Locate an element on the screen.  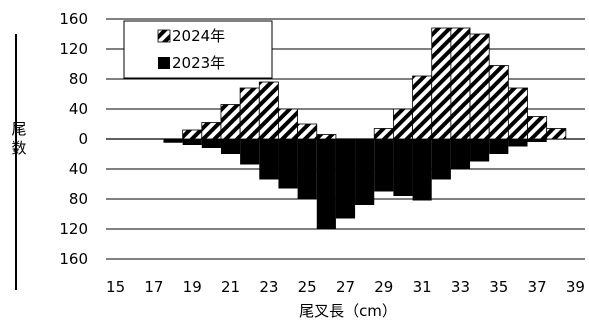
legend-box is located at coordinates (198, 49).